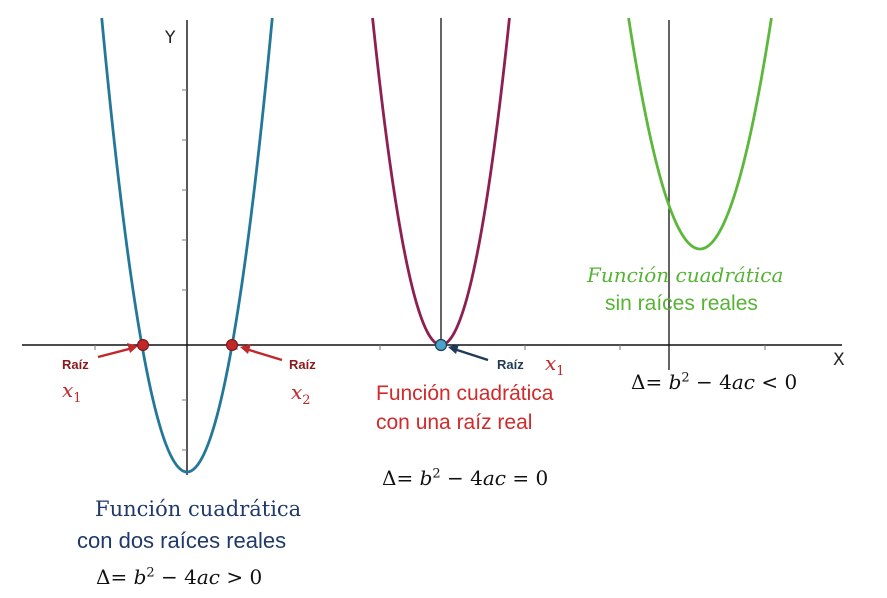  I want to click on root-label-left: Raíz, so click(75, 364).